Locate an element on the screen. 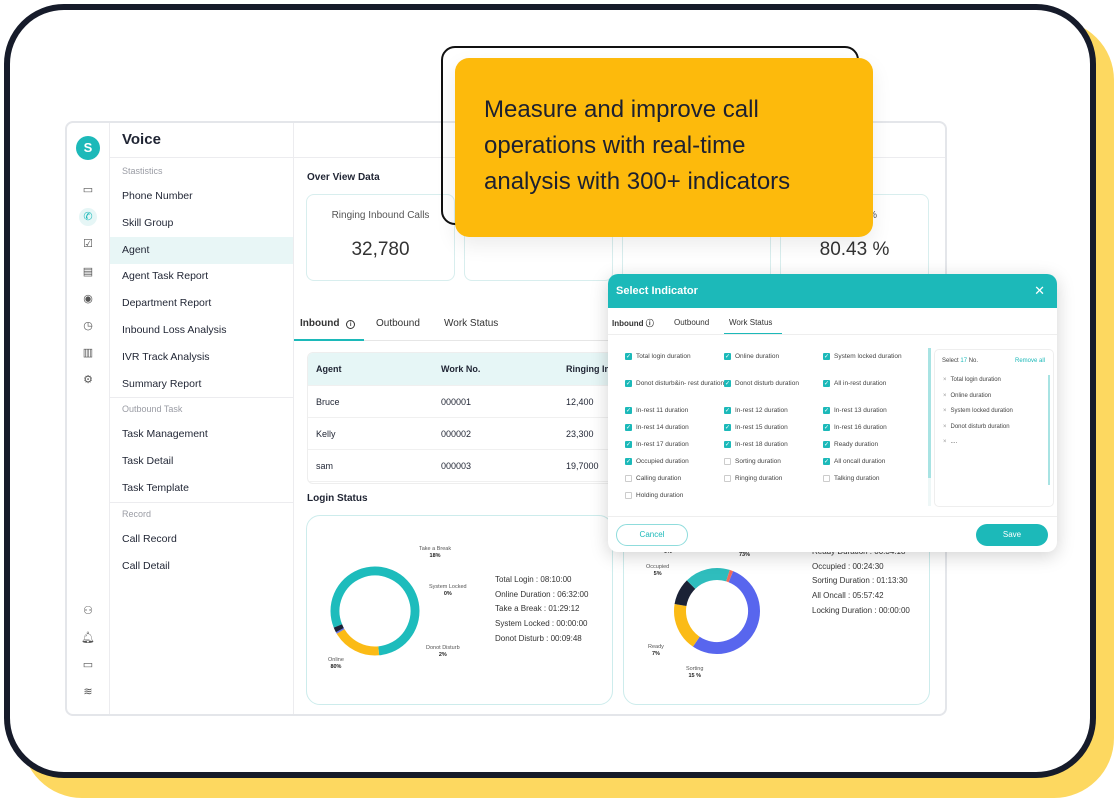  indicator-checkbox: ✓ In-rest 11 duration is located at coordinates (675, 411).